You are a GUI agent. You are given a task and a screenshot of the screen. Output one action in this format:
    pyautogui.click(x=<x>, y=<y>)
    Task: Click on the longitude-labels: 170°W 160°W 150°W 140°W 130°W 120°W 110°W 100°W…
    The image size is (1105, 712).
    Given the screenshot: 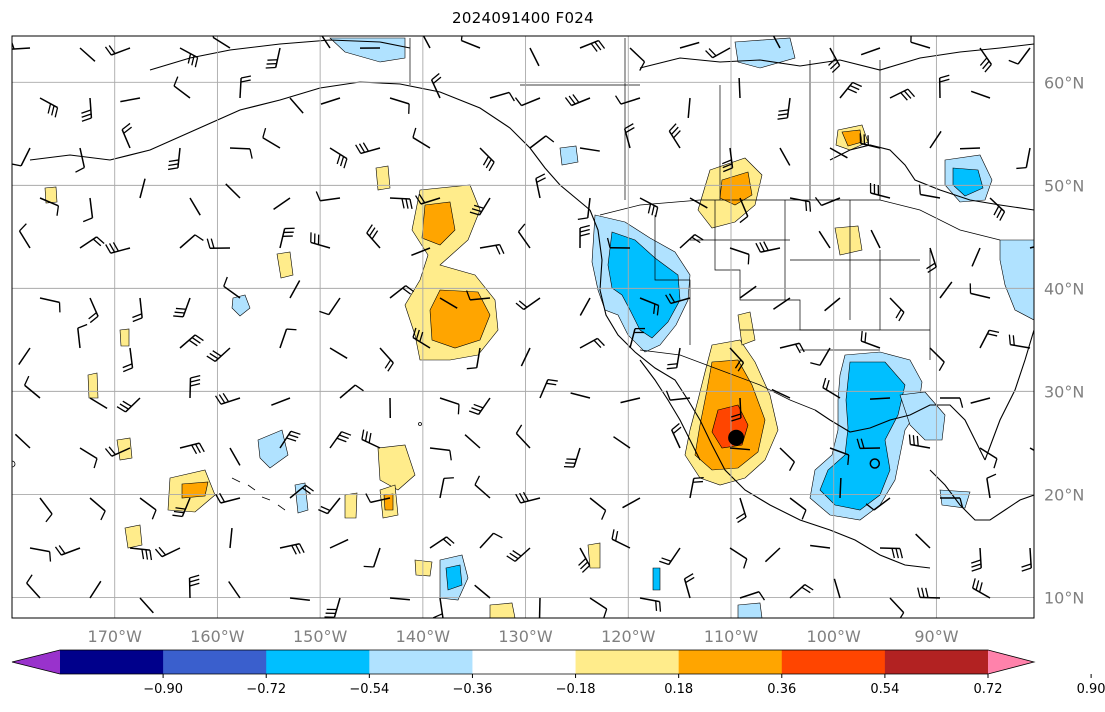 What is the action you would take?
    pyautogui.click(x=523, y=636)
    